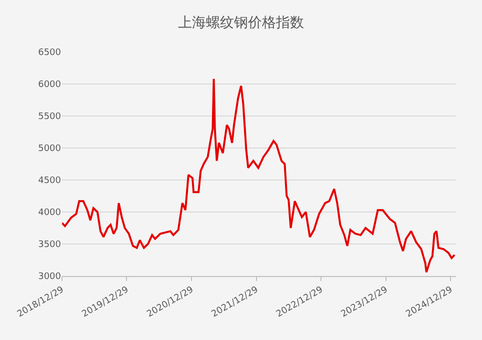 This screenshot has width=482, height=340. Describe the element at coordinates (50, 245) in the screenshot. I see `y-tick-label: 3500` at that location.